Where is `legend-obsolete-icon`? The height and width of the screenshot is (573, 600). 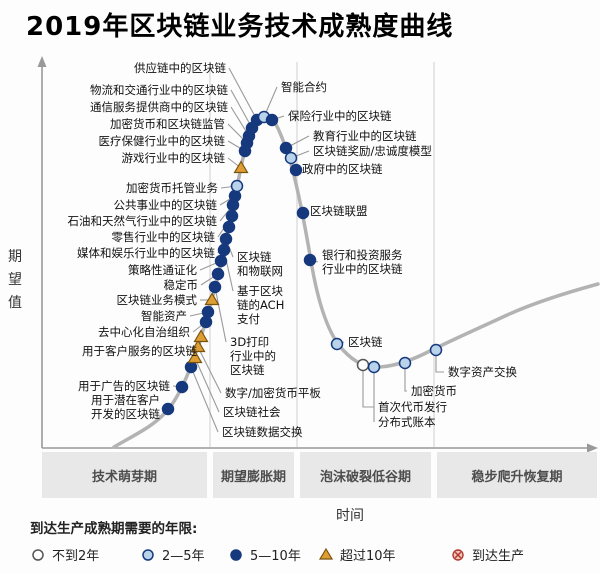 legend-obsolete-icon is located at coordinates (458, 554).